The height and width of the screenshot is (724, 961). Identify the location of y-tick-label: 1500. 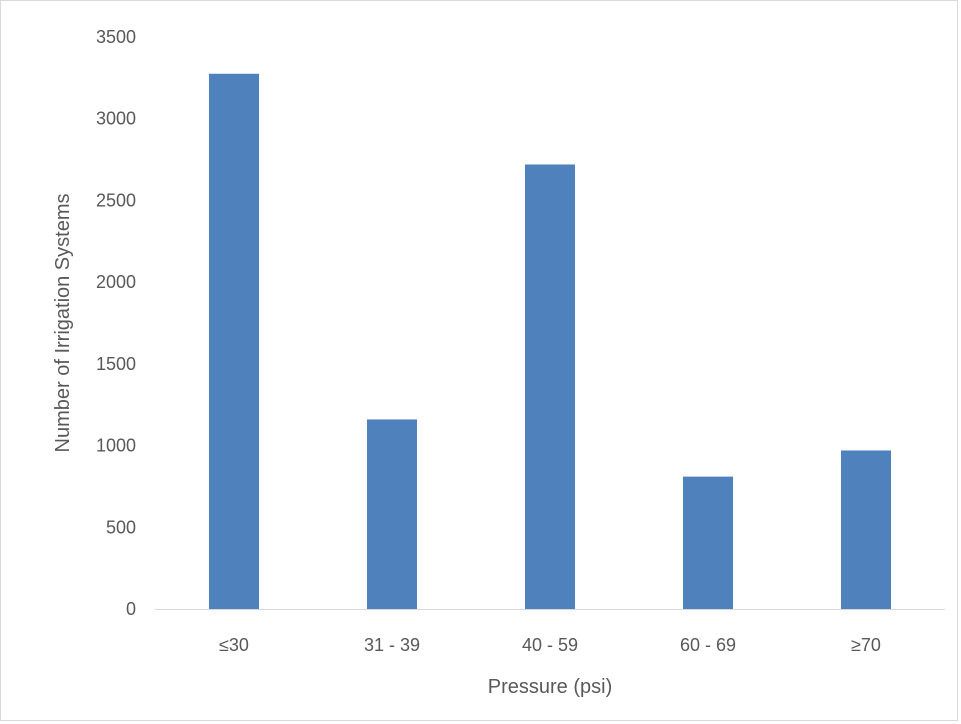
(116, 364).